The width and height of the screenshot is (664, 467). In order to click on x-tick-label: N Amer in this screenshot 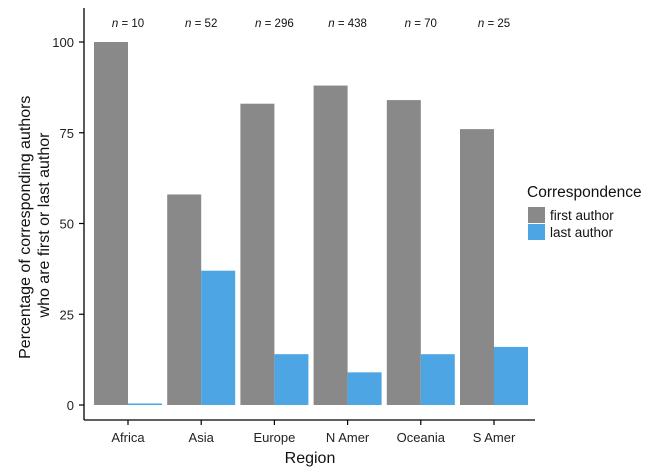, I will do `click(348, 437)`.